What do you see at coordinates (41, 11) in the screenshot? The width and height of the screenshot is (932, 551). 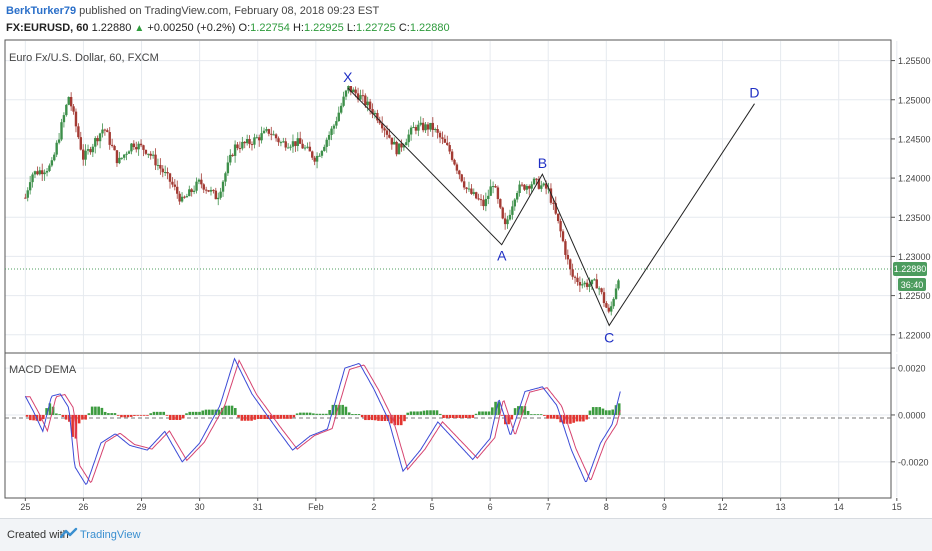 I see `author-link: BerkTurker79` at bounding box center [41, 11].